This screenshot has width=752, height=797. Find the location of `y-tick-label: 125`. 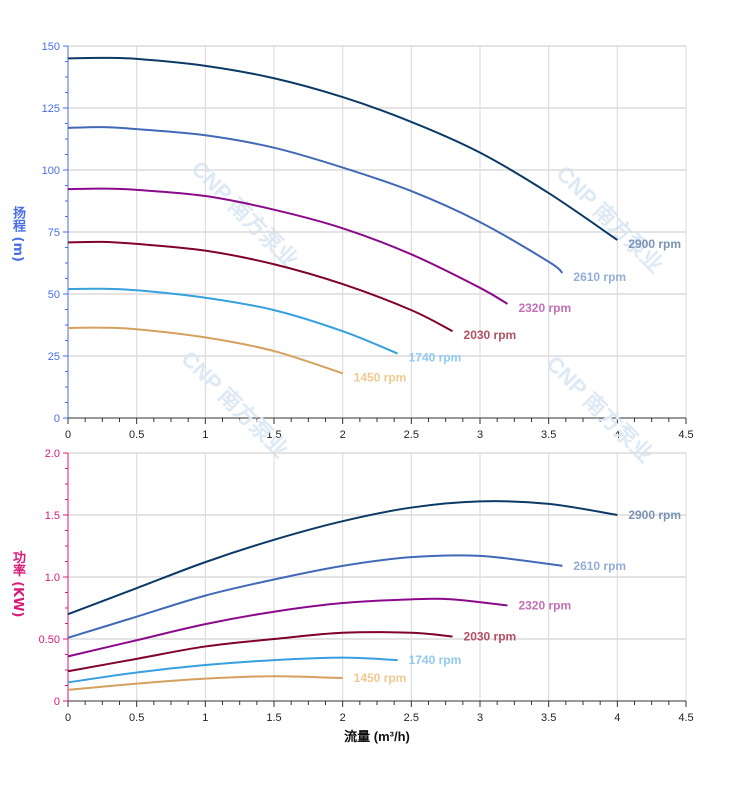

y-tick-label: 125 is located at coordinates (51, 109).